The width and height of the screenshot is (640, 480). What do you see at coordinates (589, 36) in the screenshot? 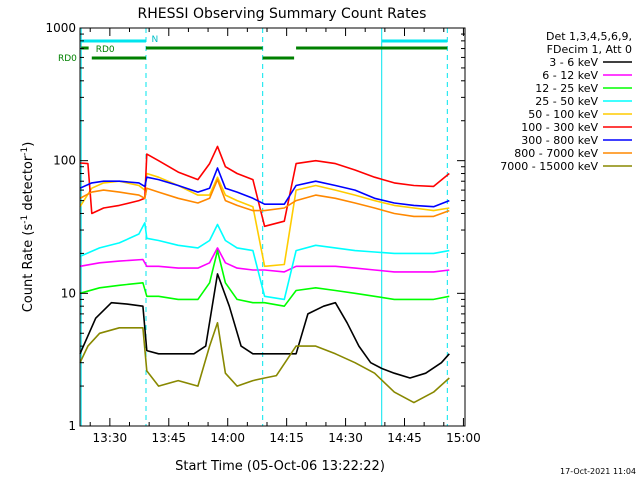
I see `legend-header-1: Det 1,3,4,5,6,9,` at bounding box center [589, 36].